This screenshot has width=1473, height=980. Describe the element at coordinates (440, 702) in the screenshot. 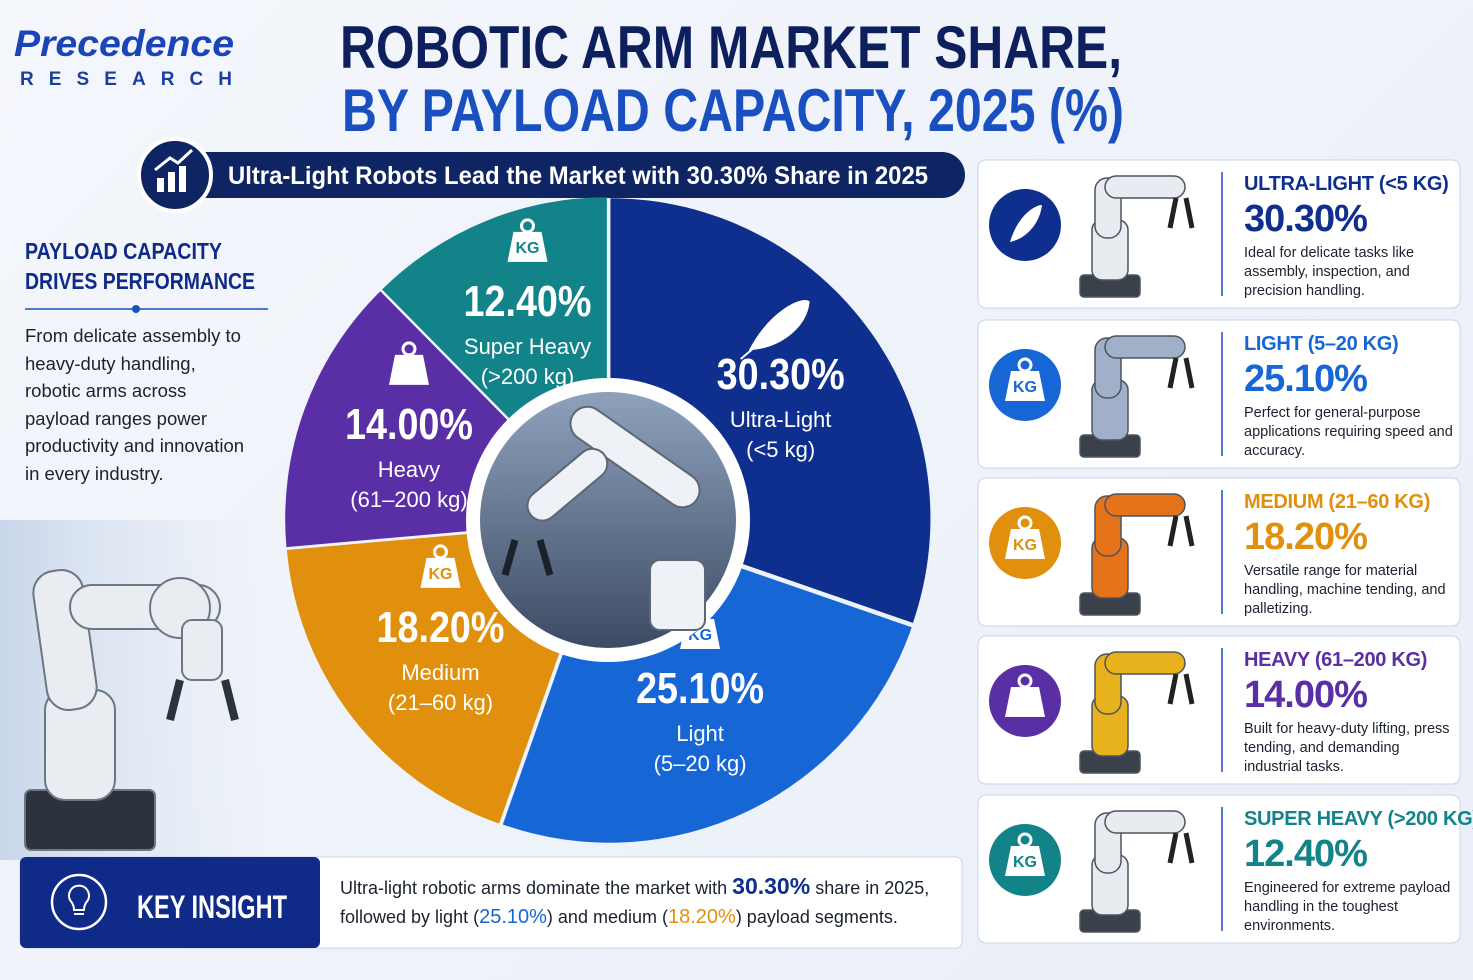

I see `slice-sublabel: (21–60 kg)` at that location.